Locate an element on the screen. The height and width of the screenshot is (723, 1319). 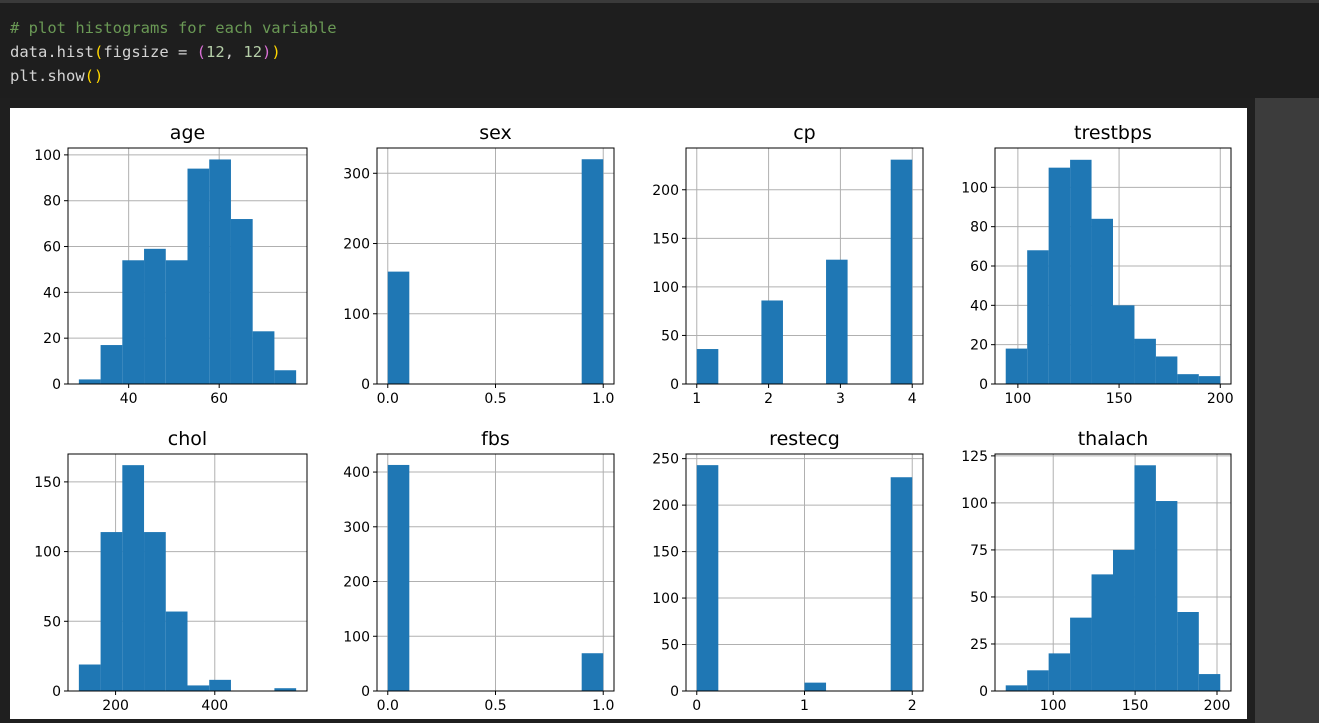
histogram-age: 40 60 0 20 40 60 80 100 age is located at coordinates (171, 264).